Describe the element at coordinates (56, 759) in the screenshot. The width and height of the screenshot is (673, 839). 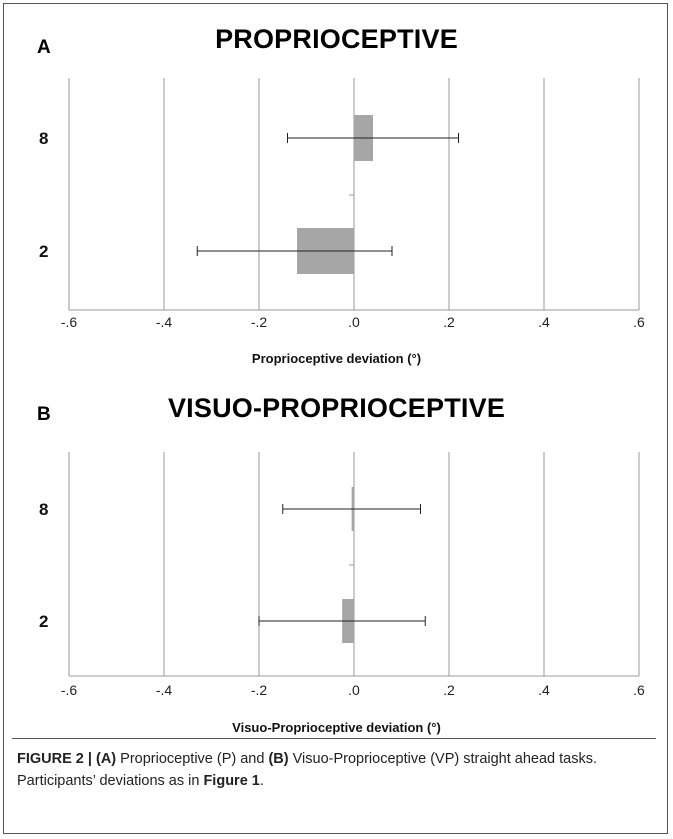
I see `caption-figure-label: FIGURE 2 |` at that location.